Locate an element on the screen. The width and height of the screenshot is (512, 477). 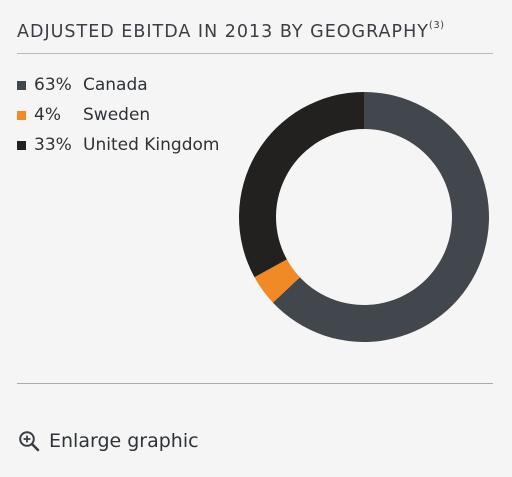
chart-title: ADJUSTED EBITDA IN 2013 BY GEOGRAPHY(3) is located at coordinates (231, 31).